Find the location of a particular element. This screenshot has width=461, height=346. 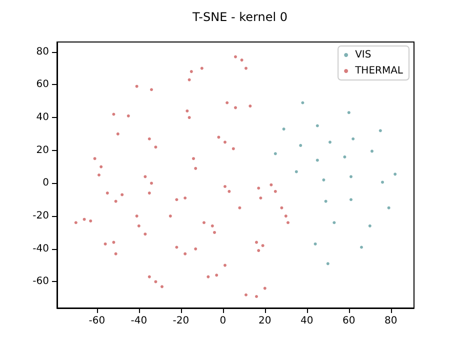

y-tick-label: 0 is located at coordinates (45, 183).